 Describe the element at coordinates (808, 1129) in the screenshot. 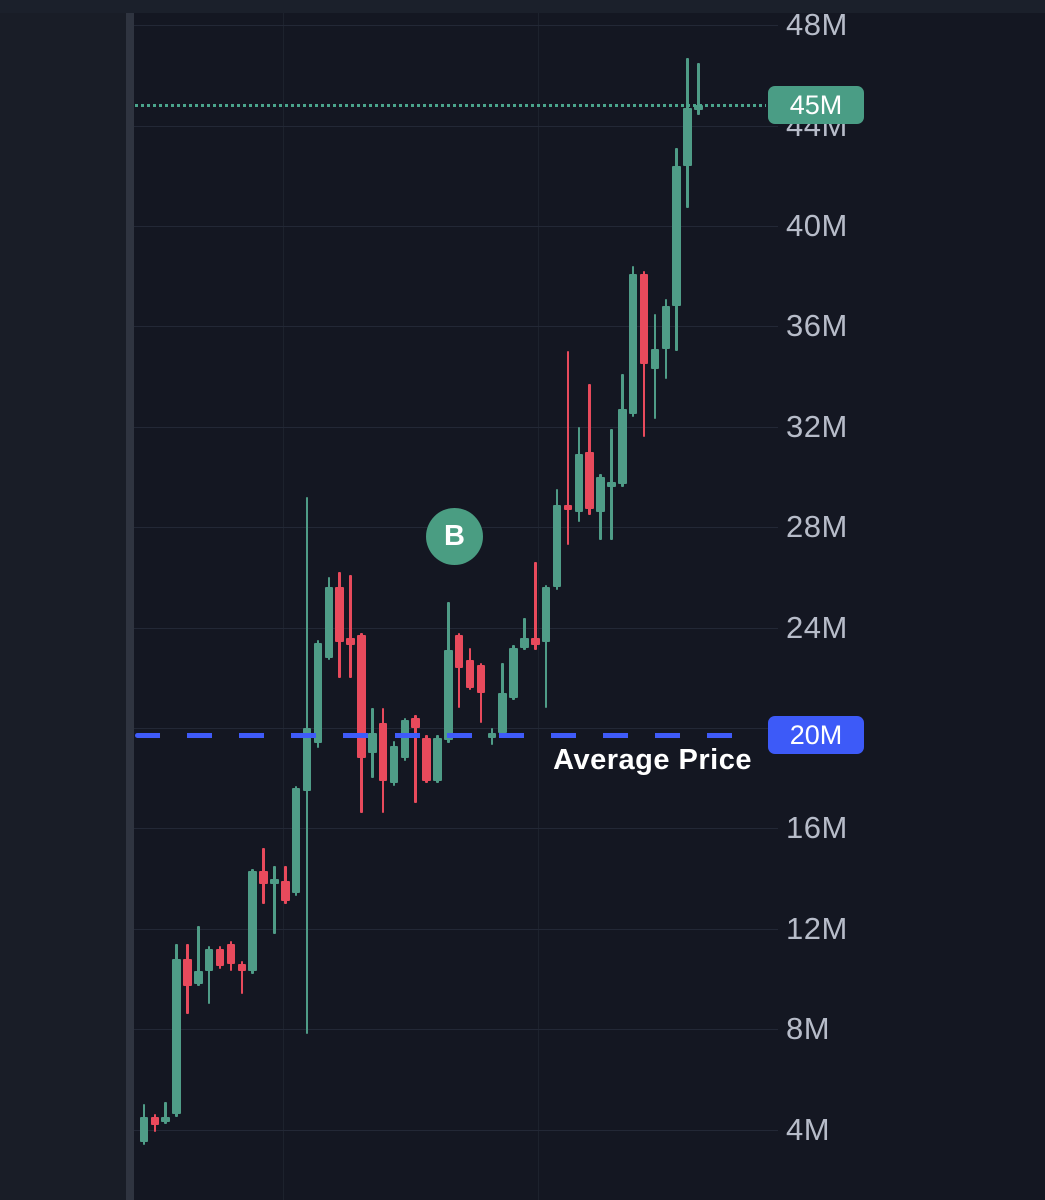

I see `y-axis-label: 4M` at that location.